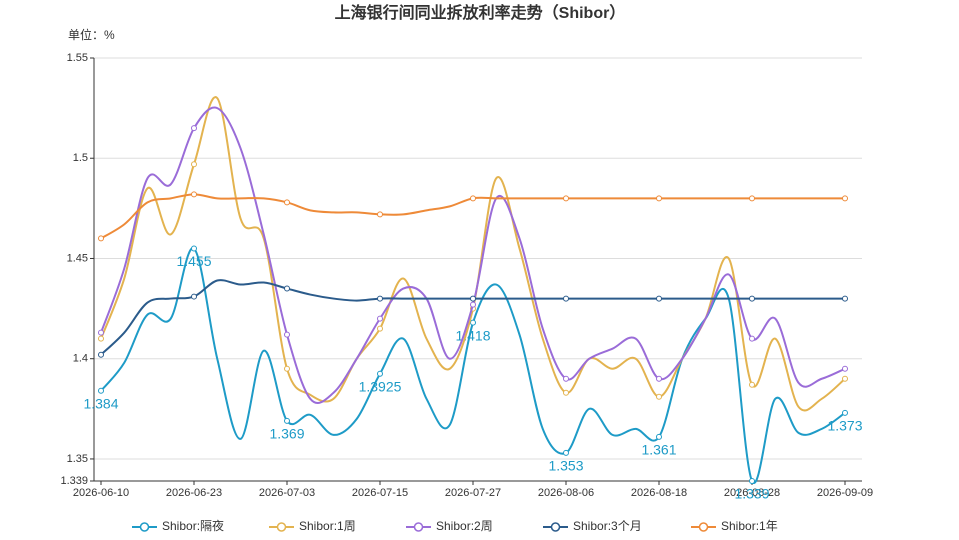 The width and height of the screenshot is (959, 540). What do you see at coordinates (380, 386) in the screenshot?
I see `data-label: 1.3925` at bounding box center [380, 386].